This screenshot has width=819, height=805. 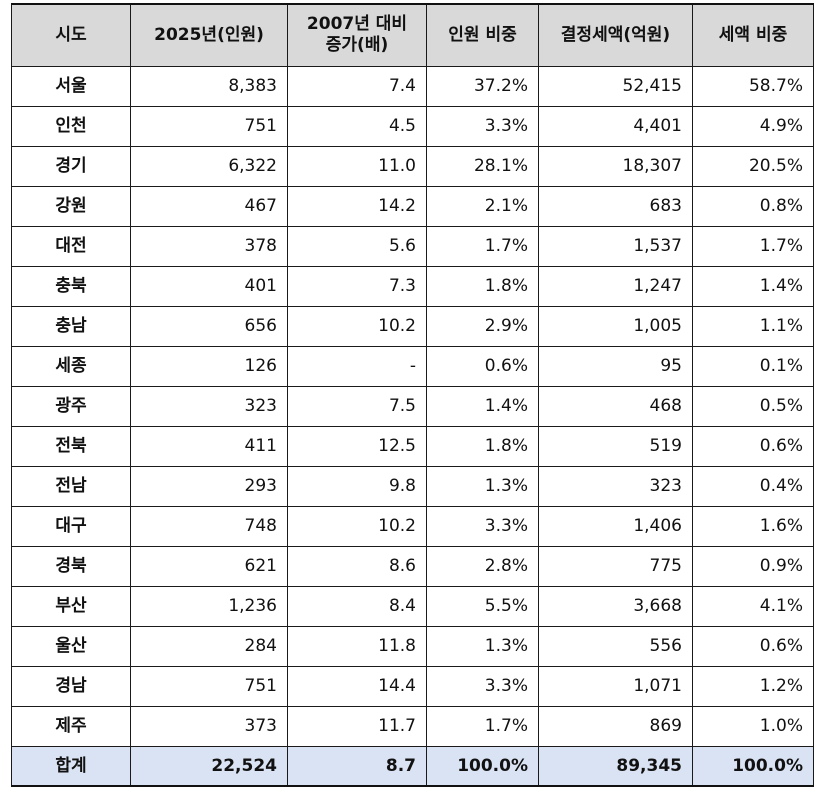 I want to click on cell-tax-amount: 18,307, so click(x=615, y=166).